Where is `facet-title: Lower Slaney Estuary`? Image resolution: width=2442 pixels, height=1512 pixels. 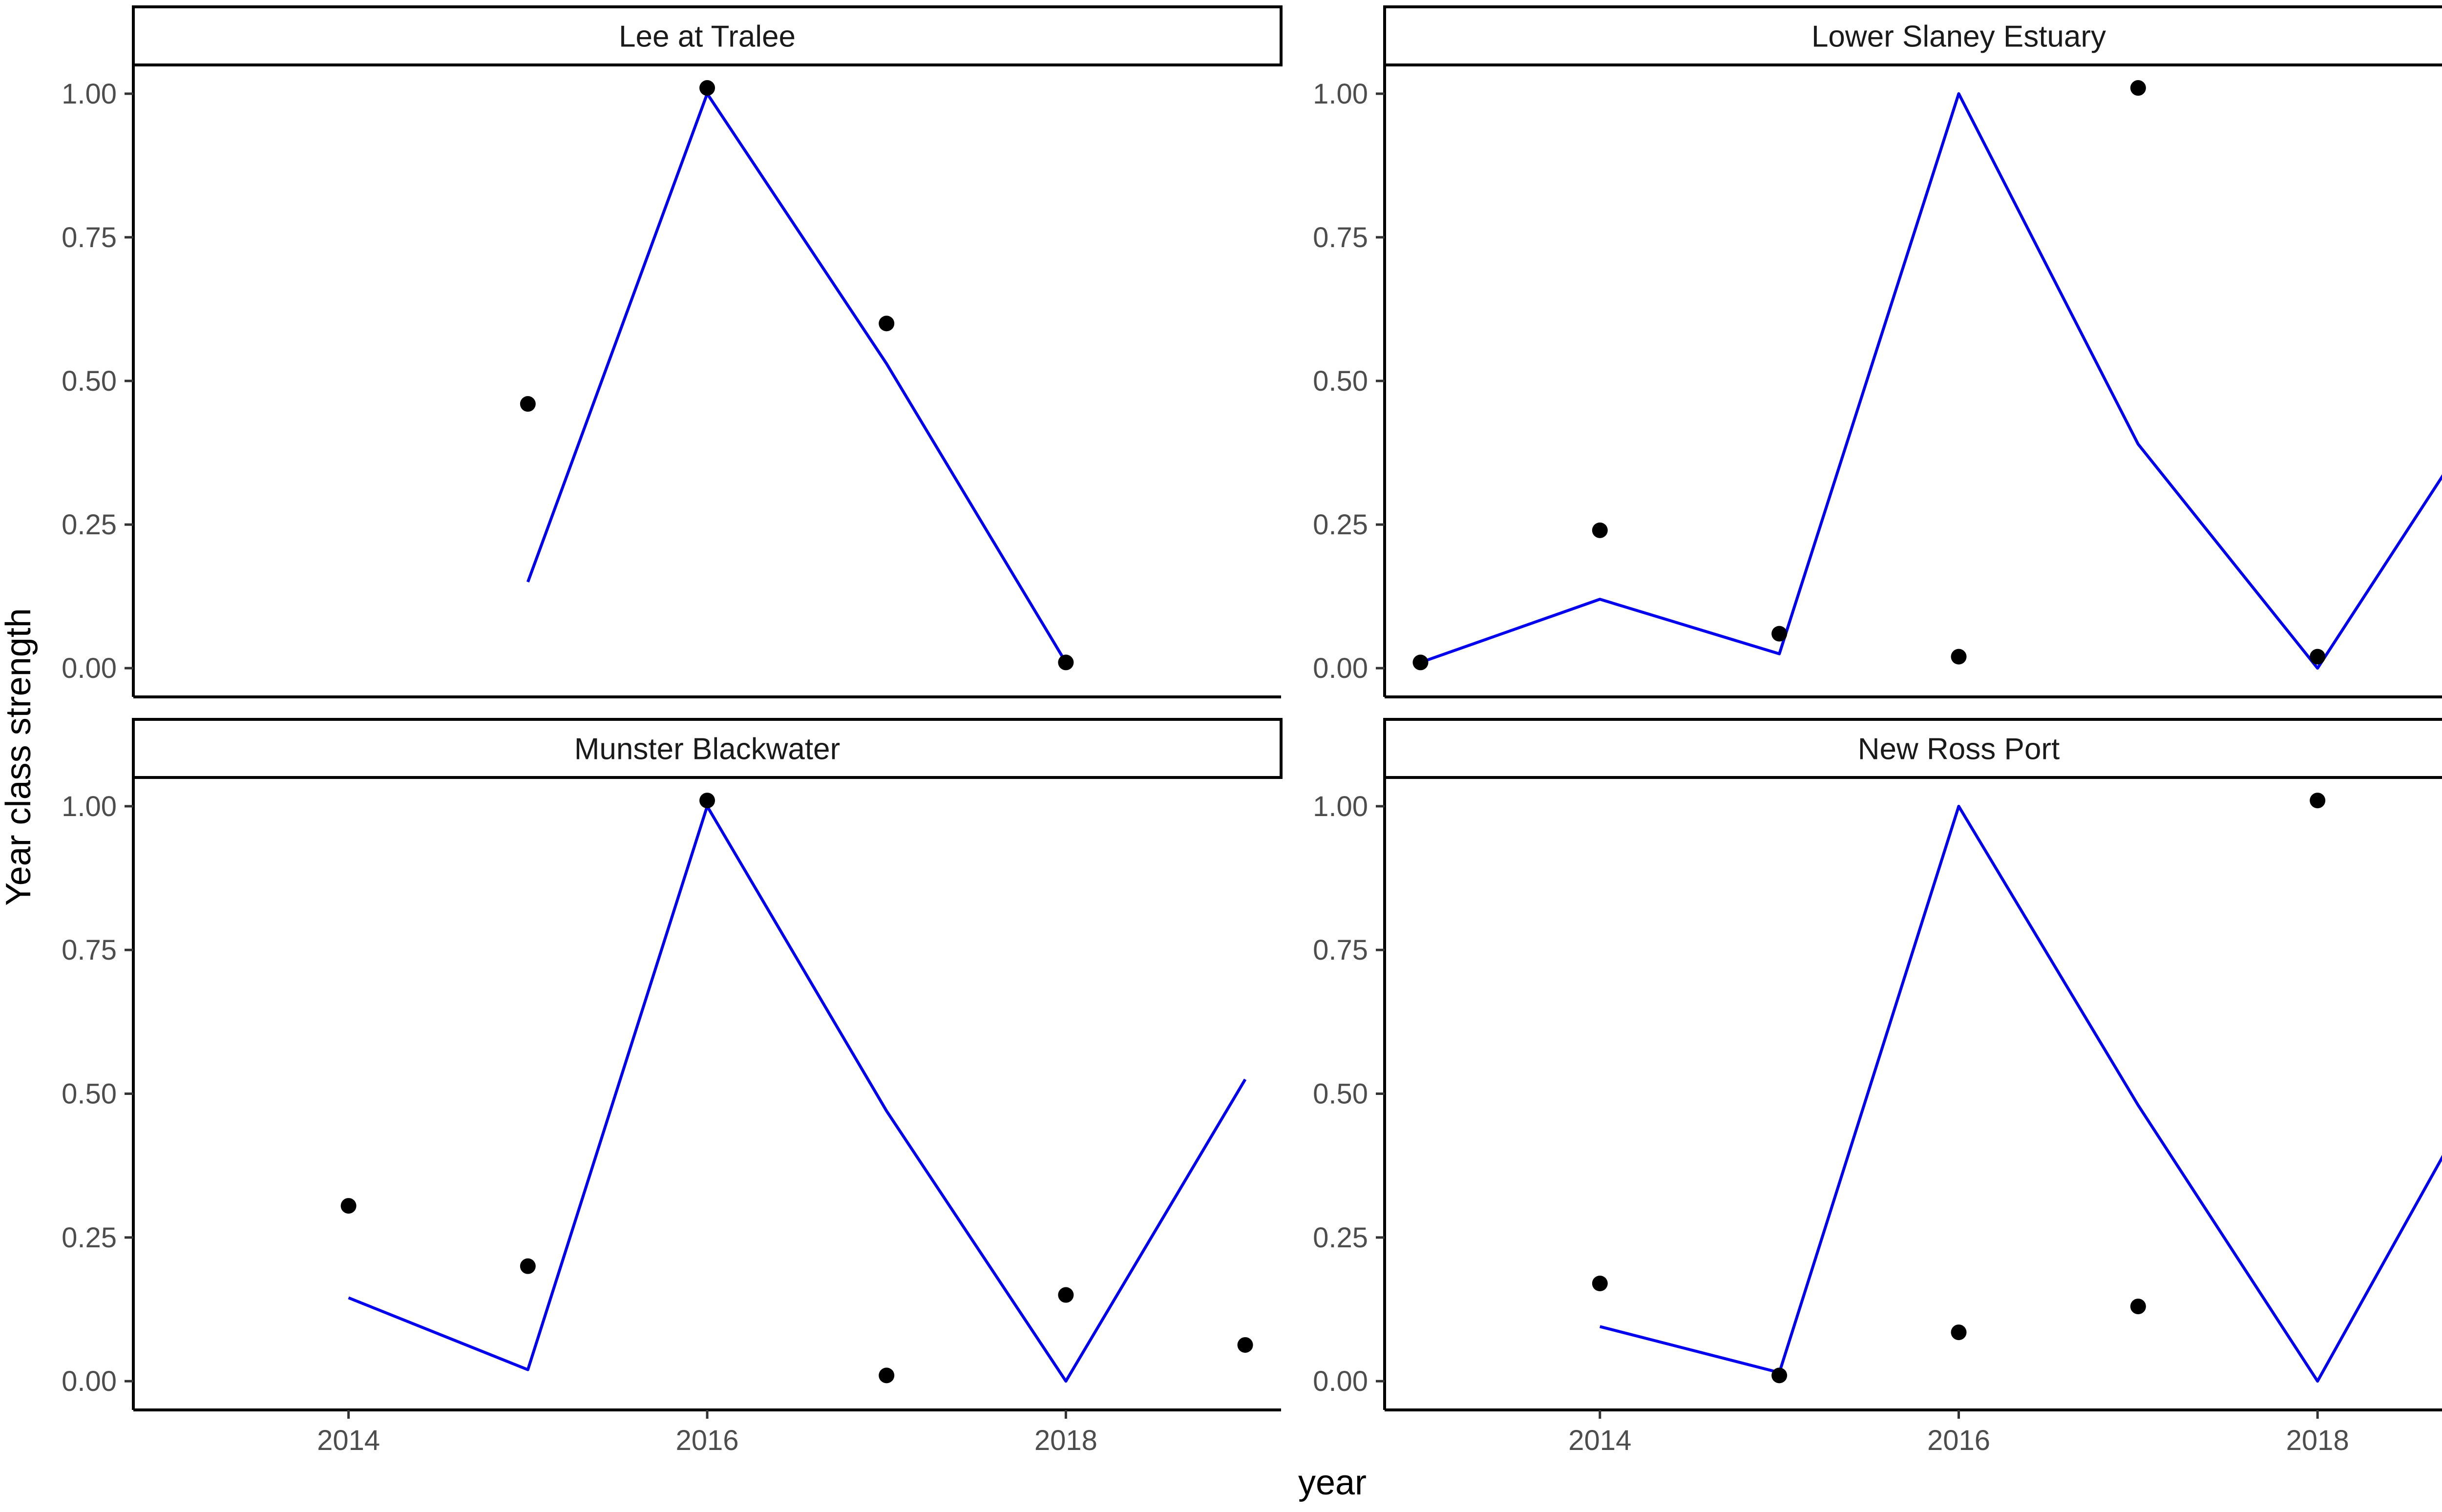
facet-title: Lower Slaney Estuary is located at coordinates (1958, 37).